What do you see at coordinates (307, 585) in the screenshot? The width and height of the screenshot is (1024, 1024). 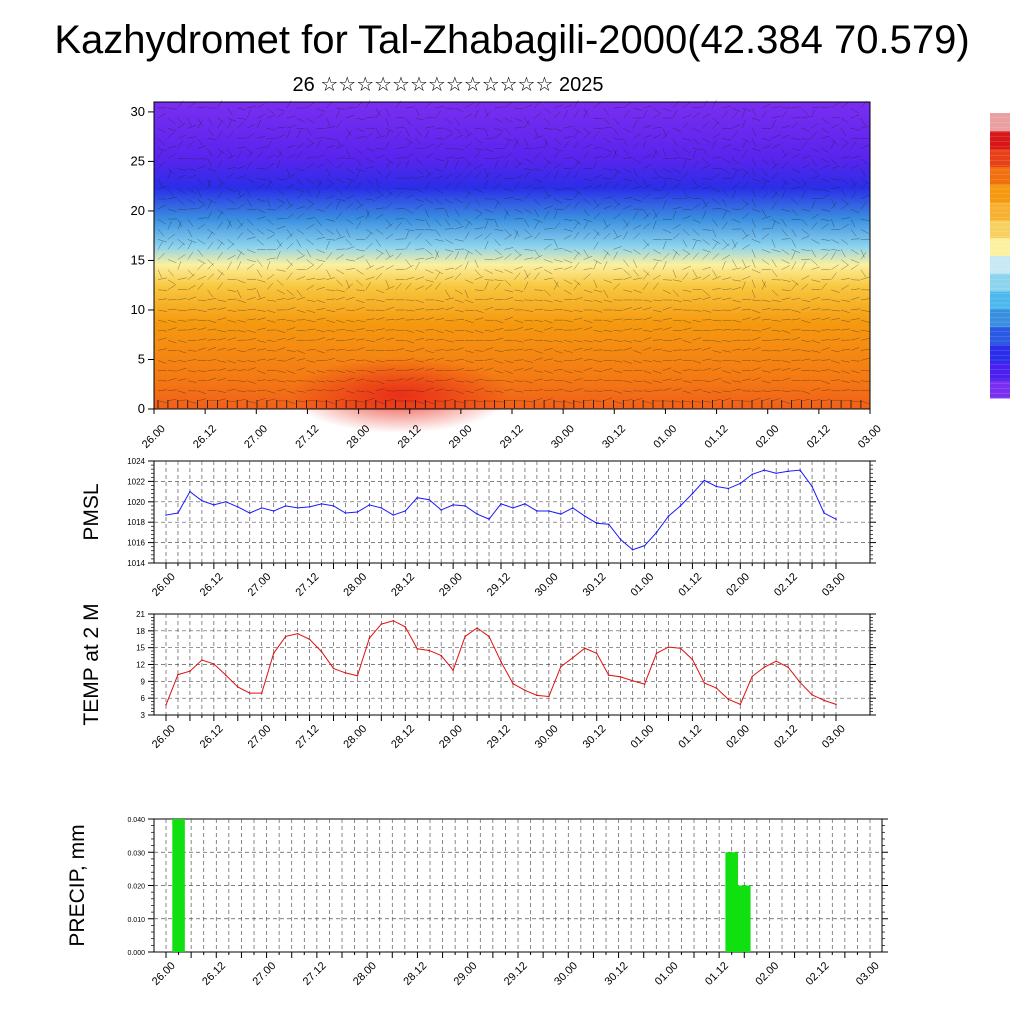 I see `pmsl-xtick-label: 27.12` at bounding box center [307, 585].